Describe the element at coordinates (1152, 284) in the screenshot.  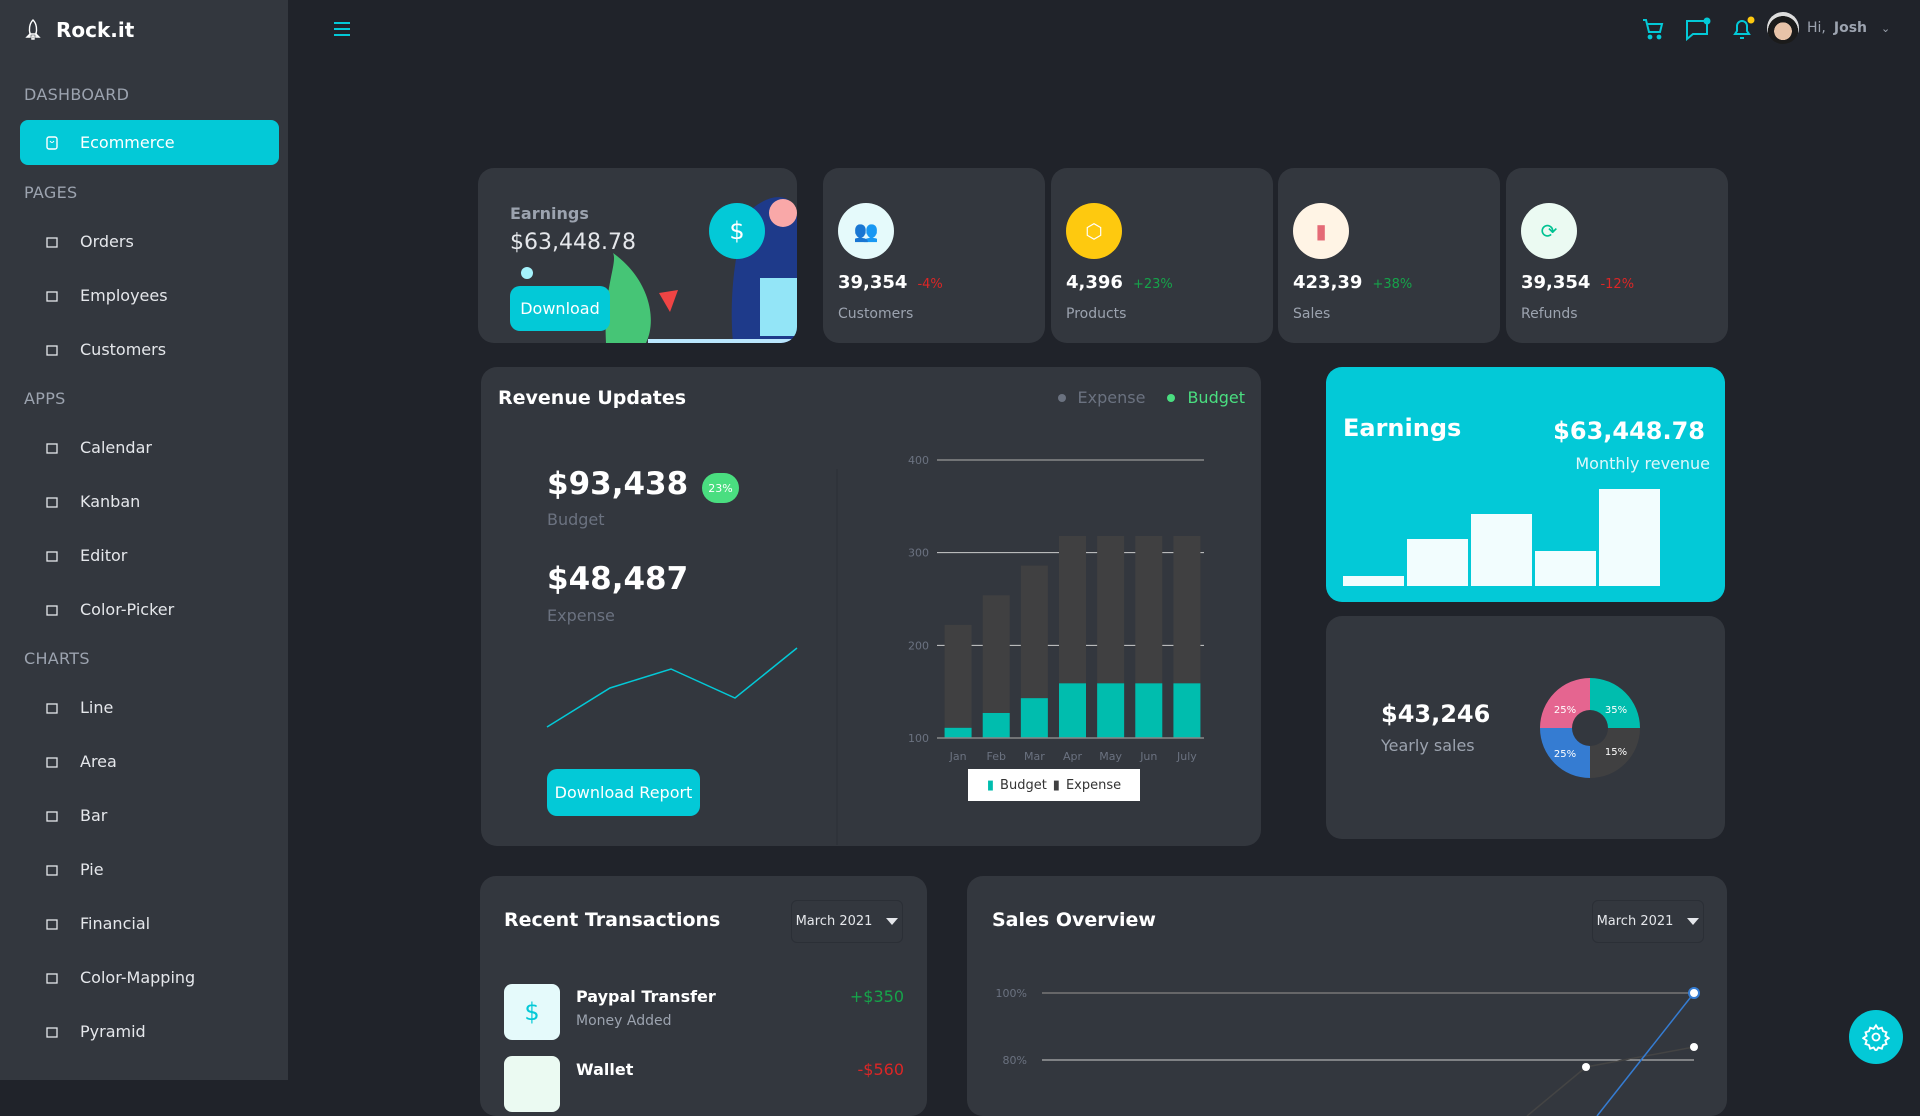
I see `stat-change: +23%` at that location.